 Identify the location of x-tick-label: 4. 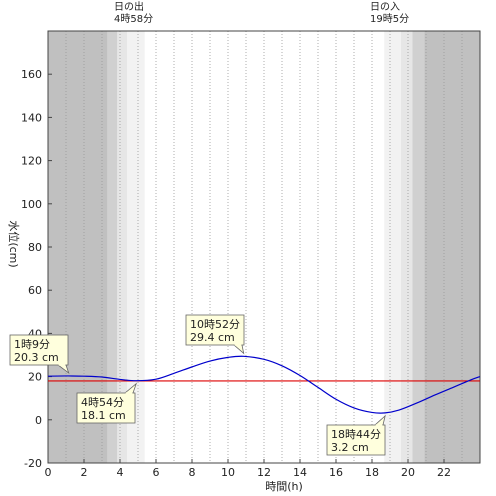
(120, 472).